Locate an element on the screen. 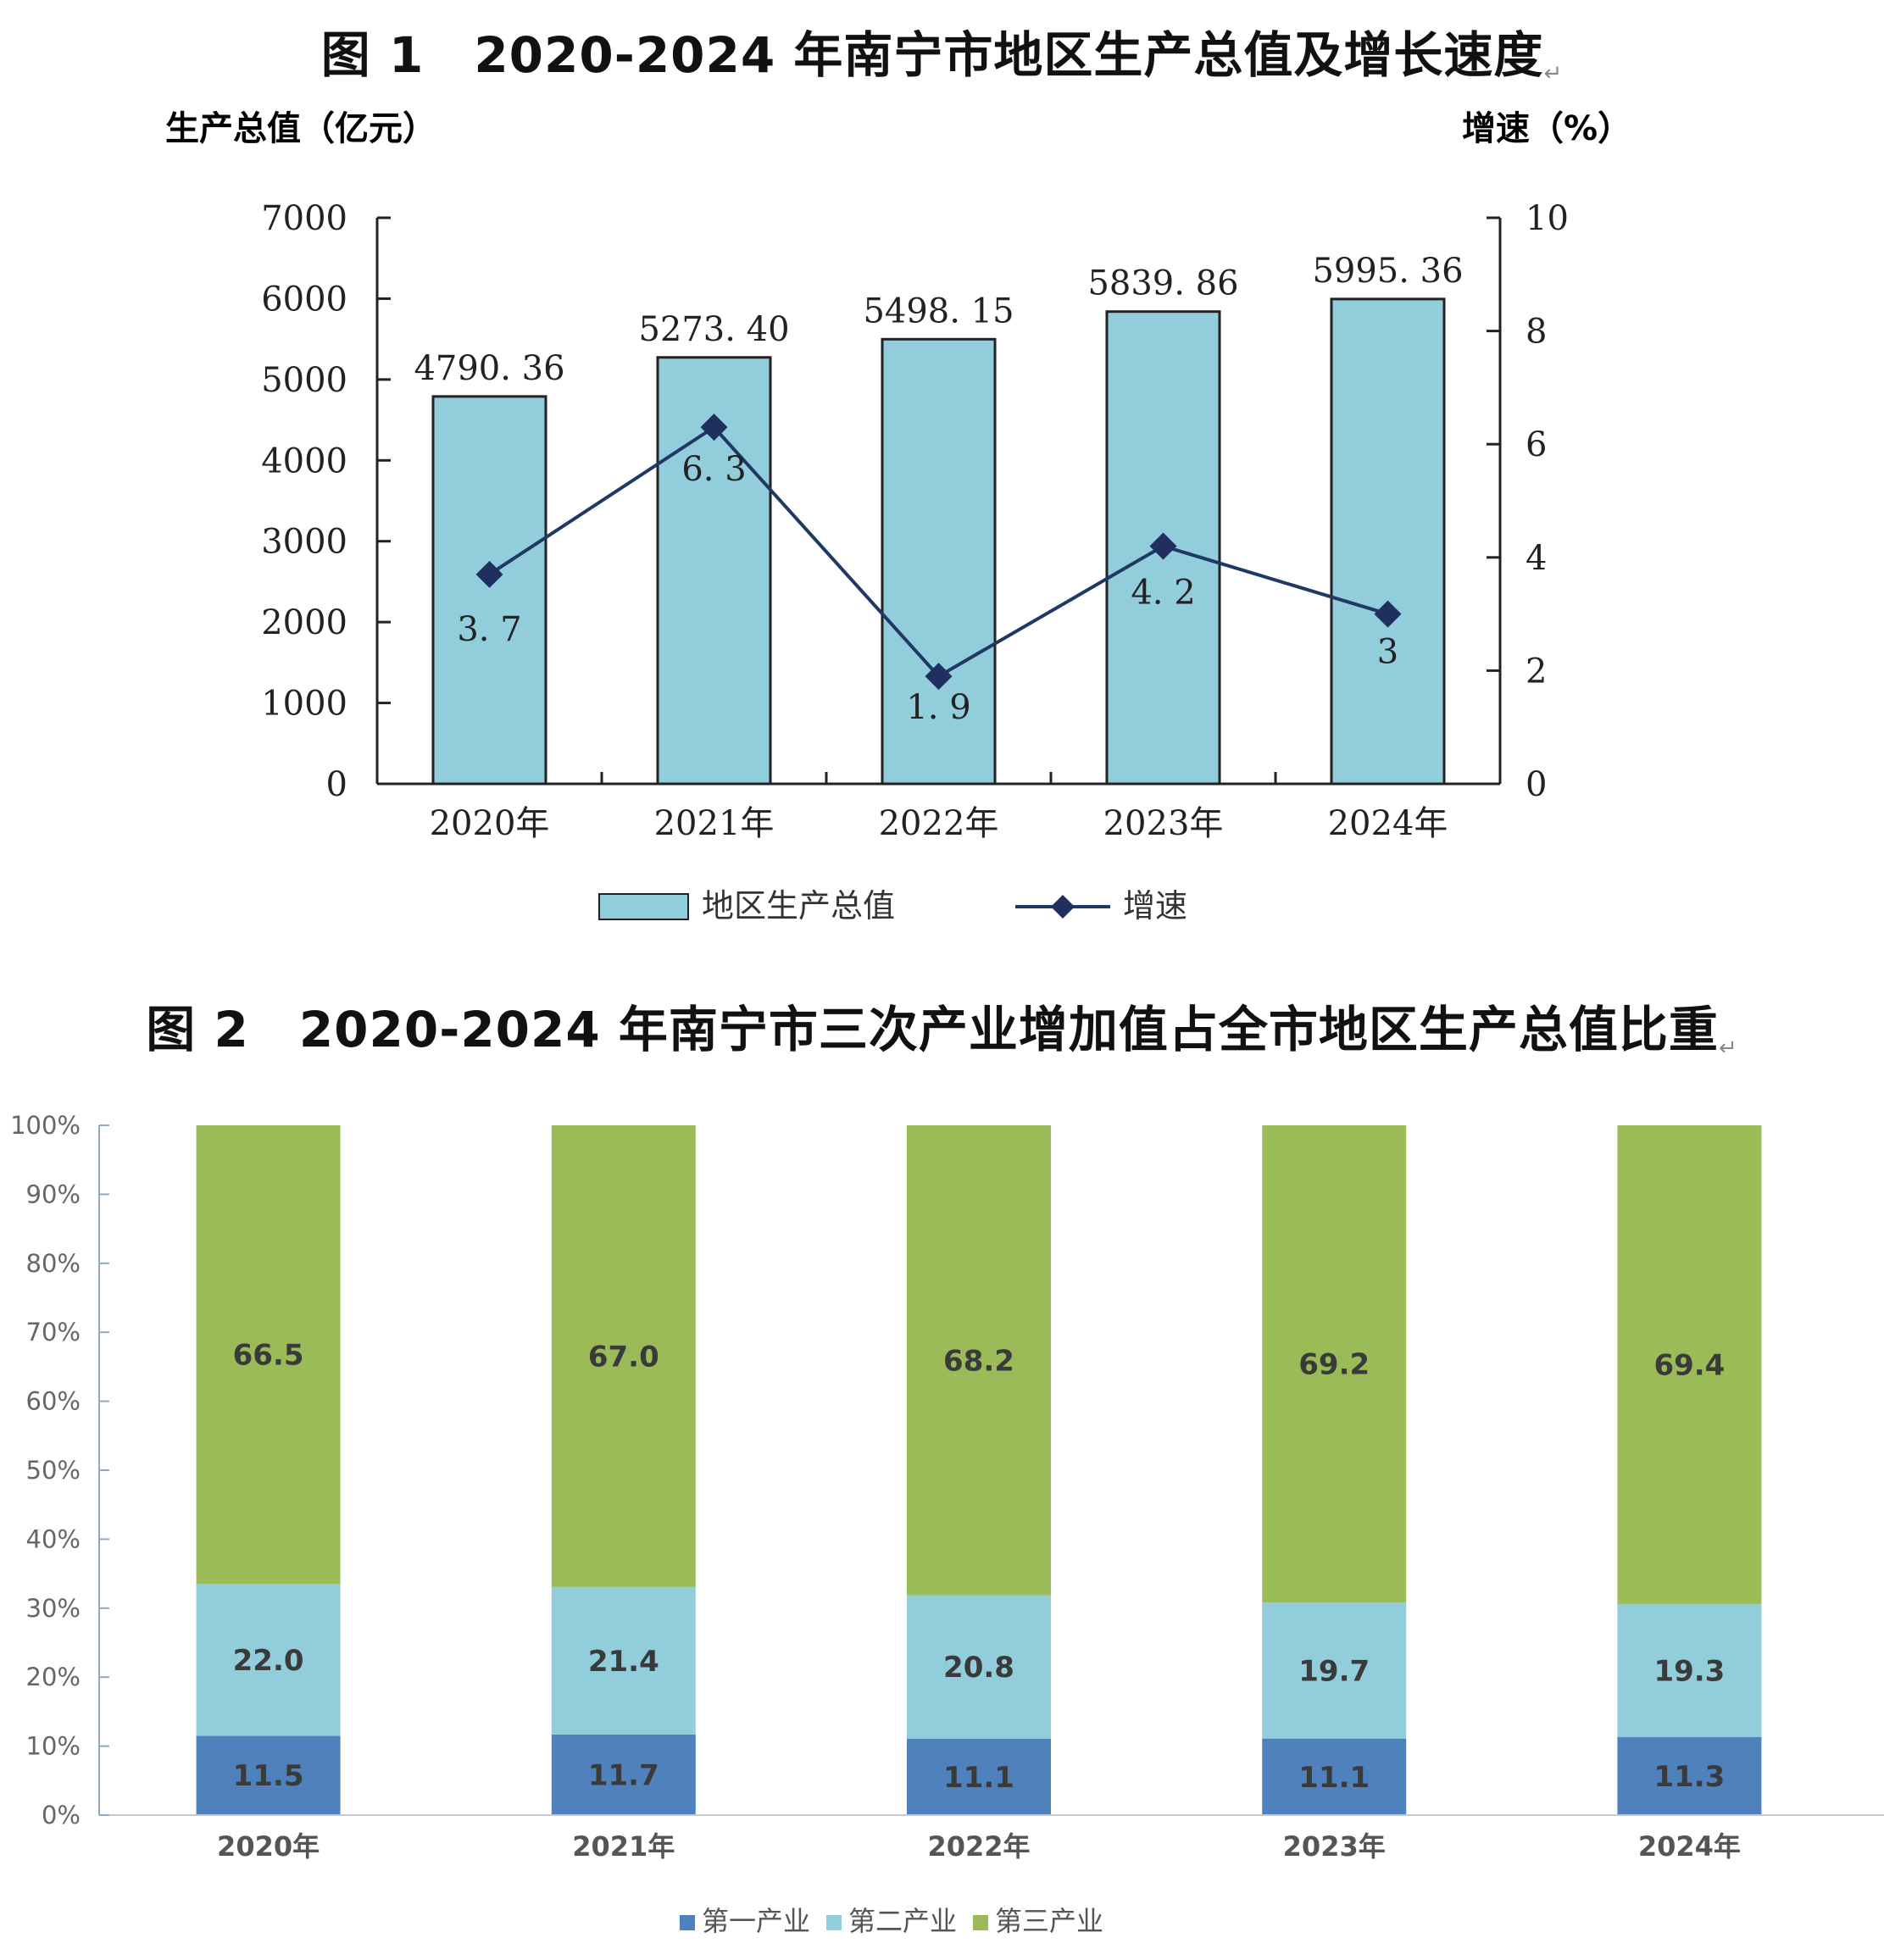  y-tick-label: 0% is located at coordinates (61, 1815).